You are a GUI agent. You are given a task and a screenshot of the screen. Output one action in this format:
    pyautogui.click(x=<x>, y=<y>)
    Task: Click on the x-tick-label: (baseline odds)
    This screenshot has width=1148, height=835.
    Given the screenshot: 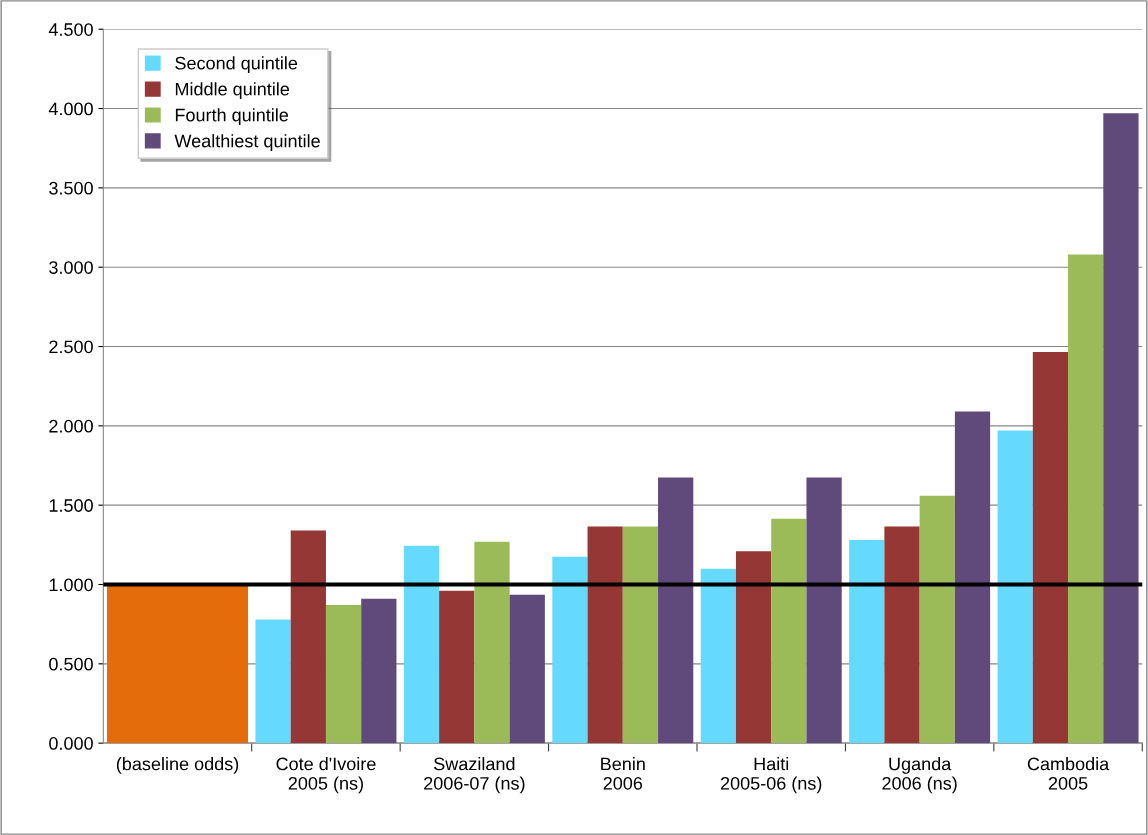 What is the action you would take?
    pyautogui.click(x=177, y=765)
    